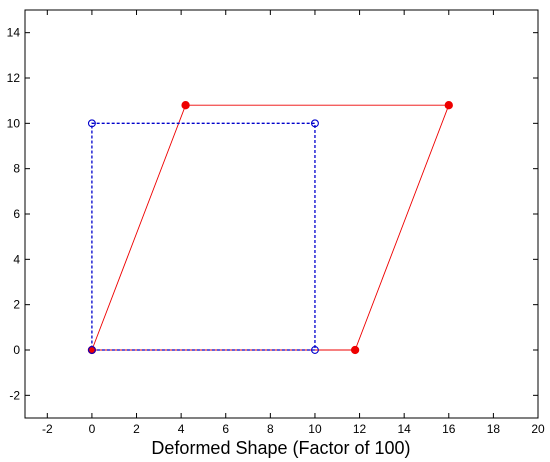 The height and width of the screenshot is (462, 550). Describe the element at coordinates (360, 429) in the screenshot. I see `x-tick-label: 12` at that location.